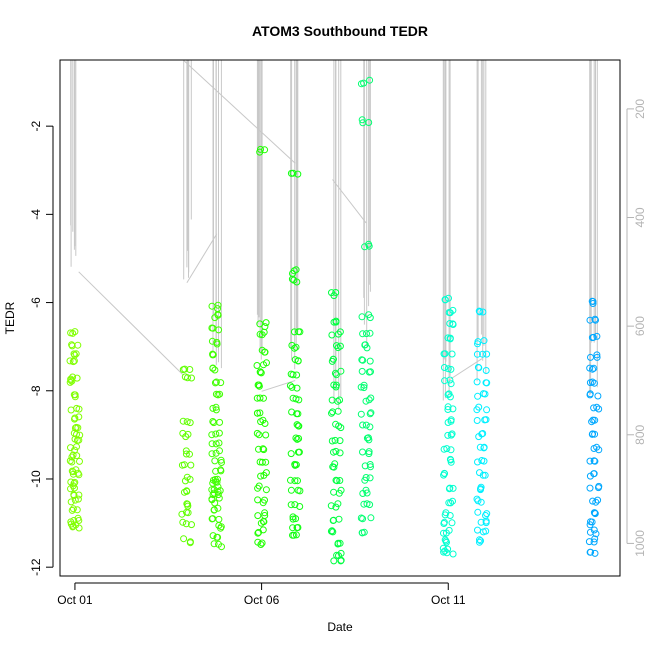 Image resolution: width=650 pixels, height=650 pixels. I want to click on x-tick-label: Oct 11, so click(448, 600).